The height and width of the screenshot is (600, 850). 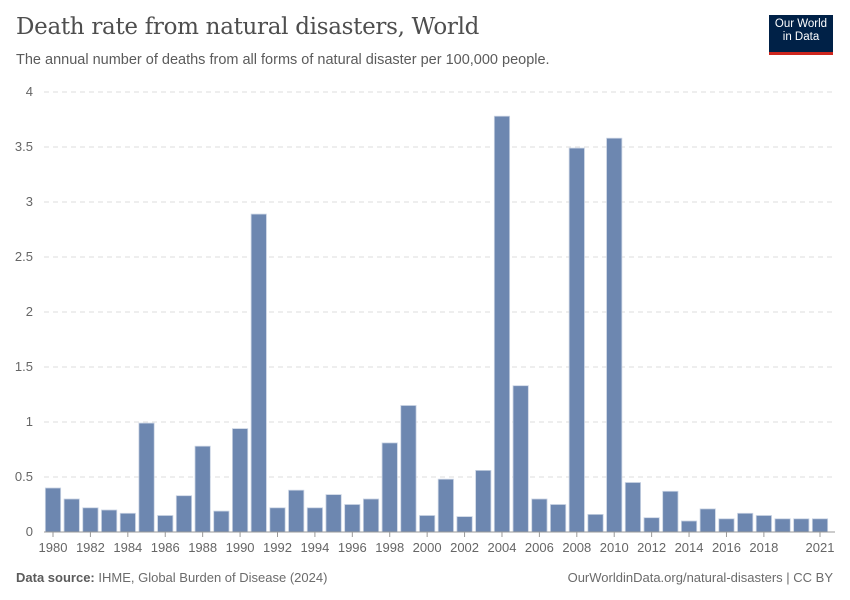 What do you see at coordinates (352, 547) in the screenshot?
I see `x-tick-label: 1996` at bounding box center [352, 547].